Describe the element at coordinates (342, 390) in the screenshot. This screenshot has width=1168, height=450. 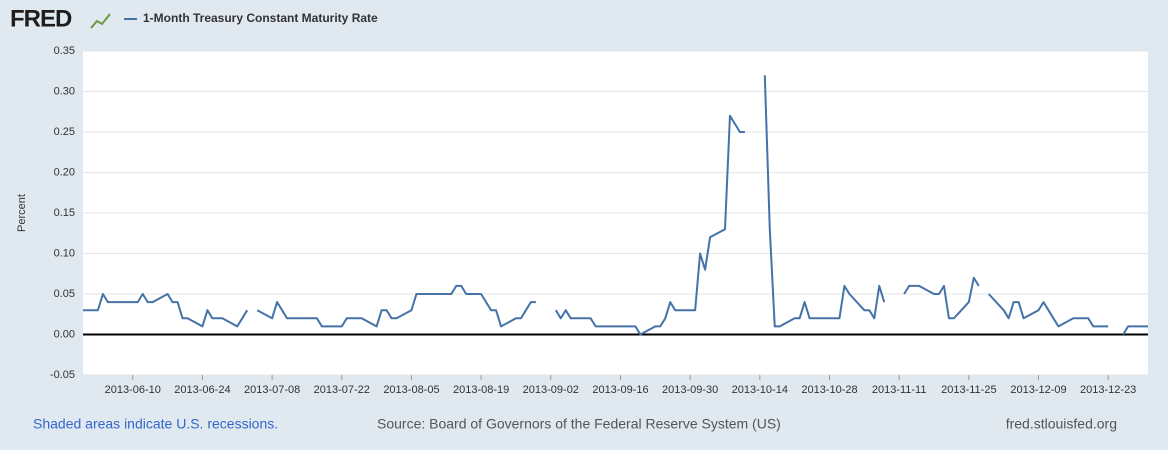
I see `x-tick-label: 2013-07-22` at that location.